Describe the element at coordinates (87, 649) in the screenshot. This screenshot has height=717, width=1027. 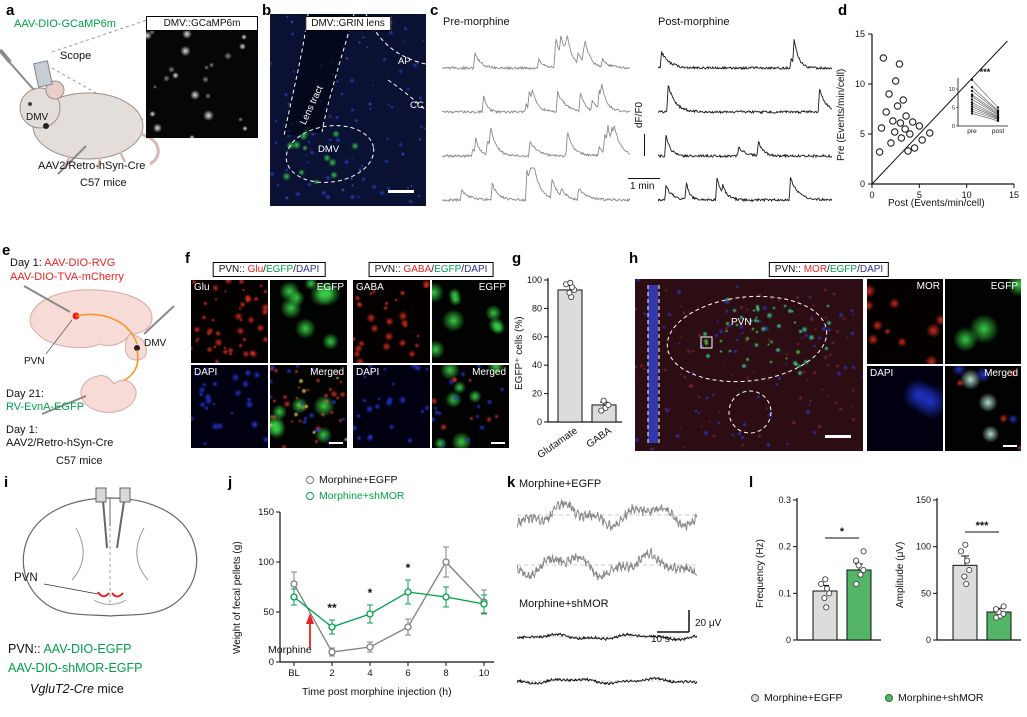
I see `virus-label-egfp: AAV-DIO-EGFP` at that location.